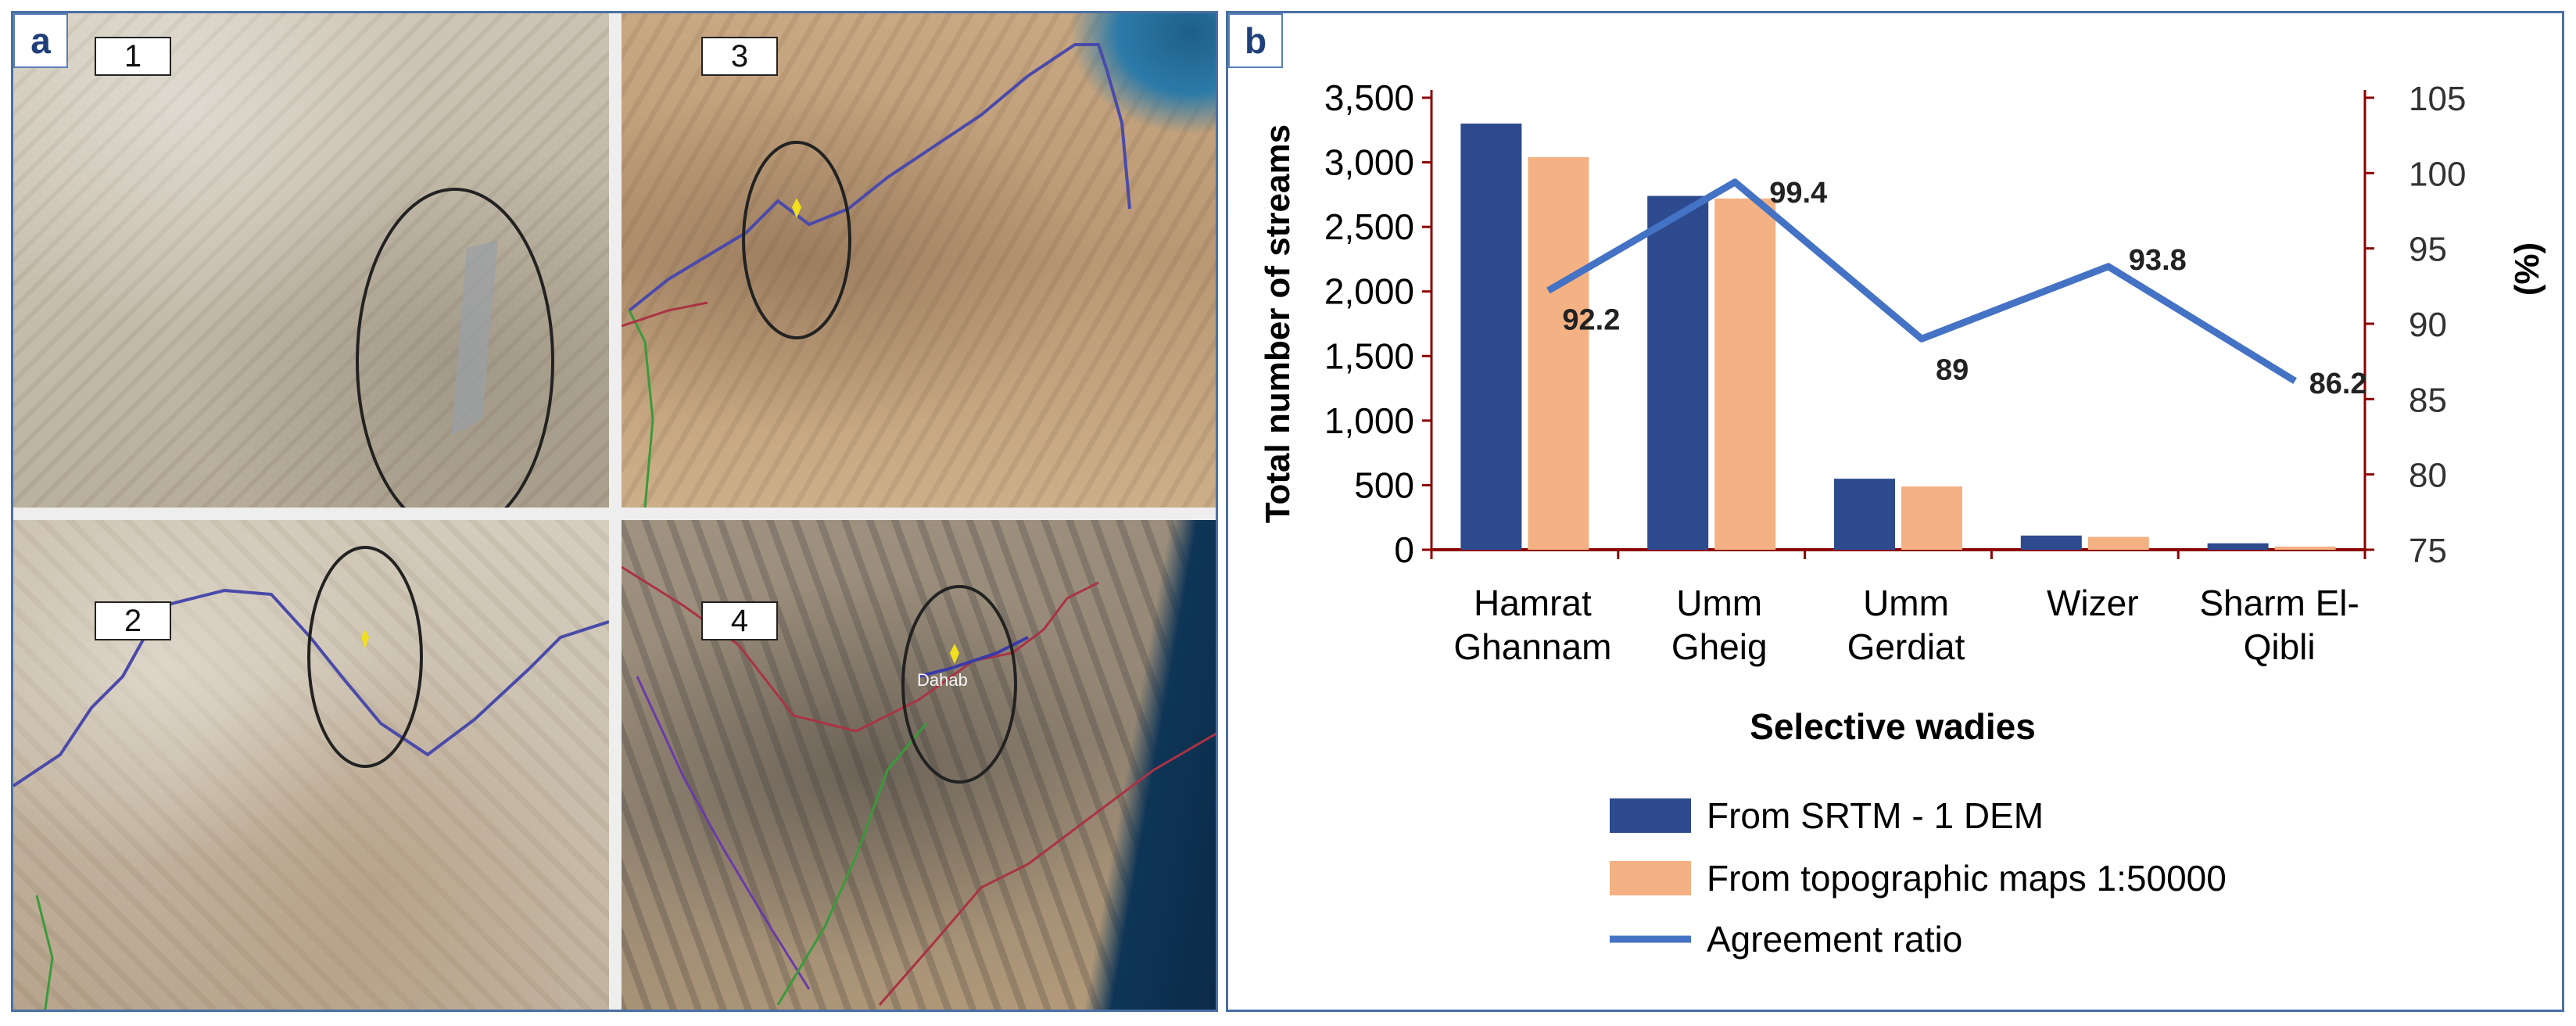 This screenshot has height=1026, width=2576. I want to click on place-label: Dahab, so click(942, 680).